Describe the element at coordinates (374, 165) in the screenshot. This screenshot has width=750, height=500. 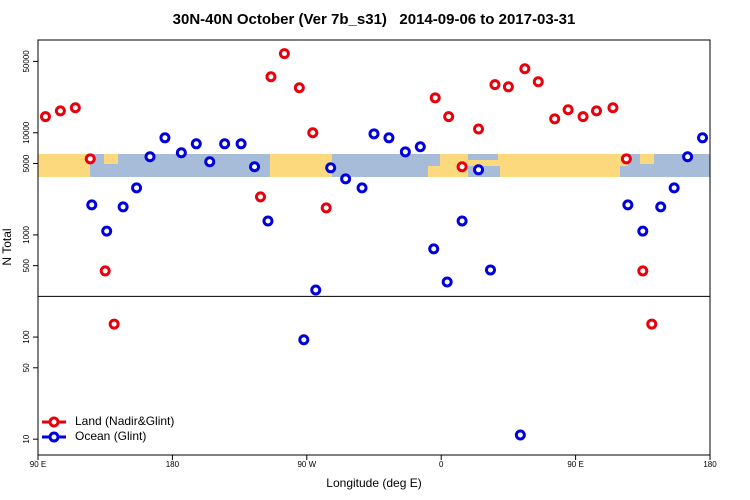
I see `map-strip` at that location.